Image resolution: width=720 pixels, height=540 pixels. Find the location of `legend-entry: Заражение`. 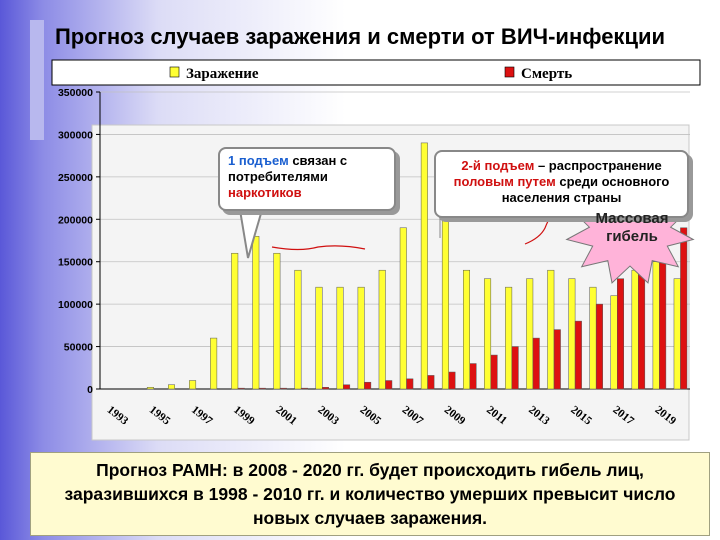

legend-entry: Заражение is located at coordinates (222, 74).